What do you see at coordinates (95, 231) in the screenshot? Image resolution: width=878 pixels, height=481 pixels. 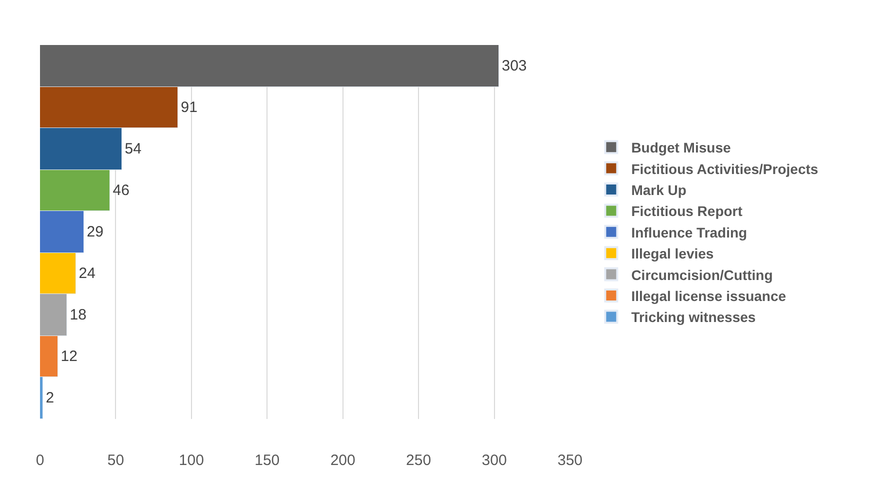 I see `data-label: 29` at bounding box center [95, 231].